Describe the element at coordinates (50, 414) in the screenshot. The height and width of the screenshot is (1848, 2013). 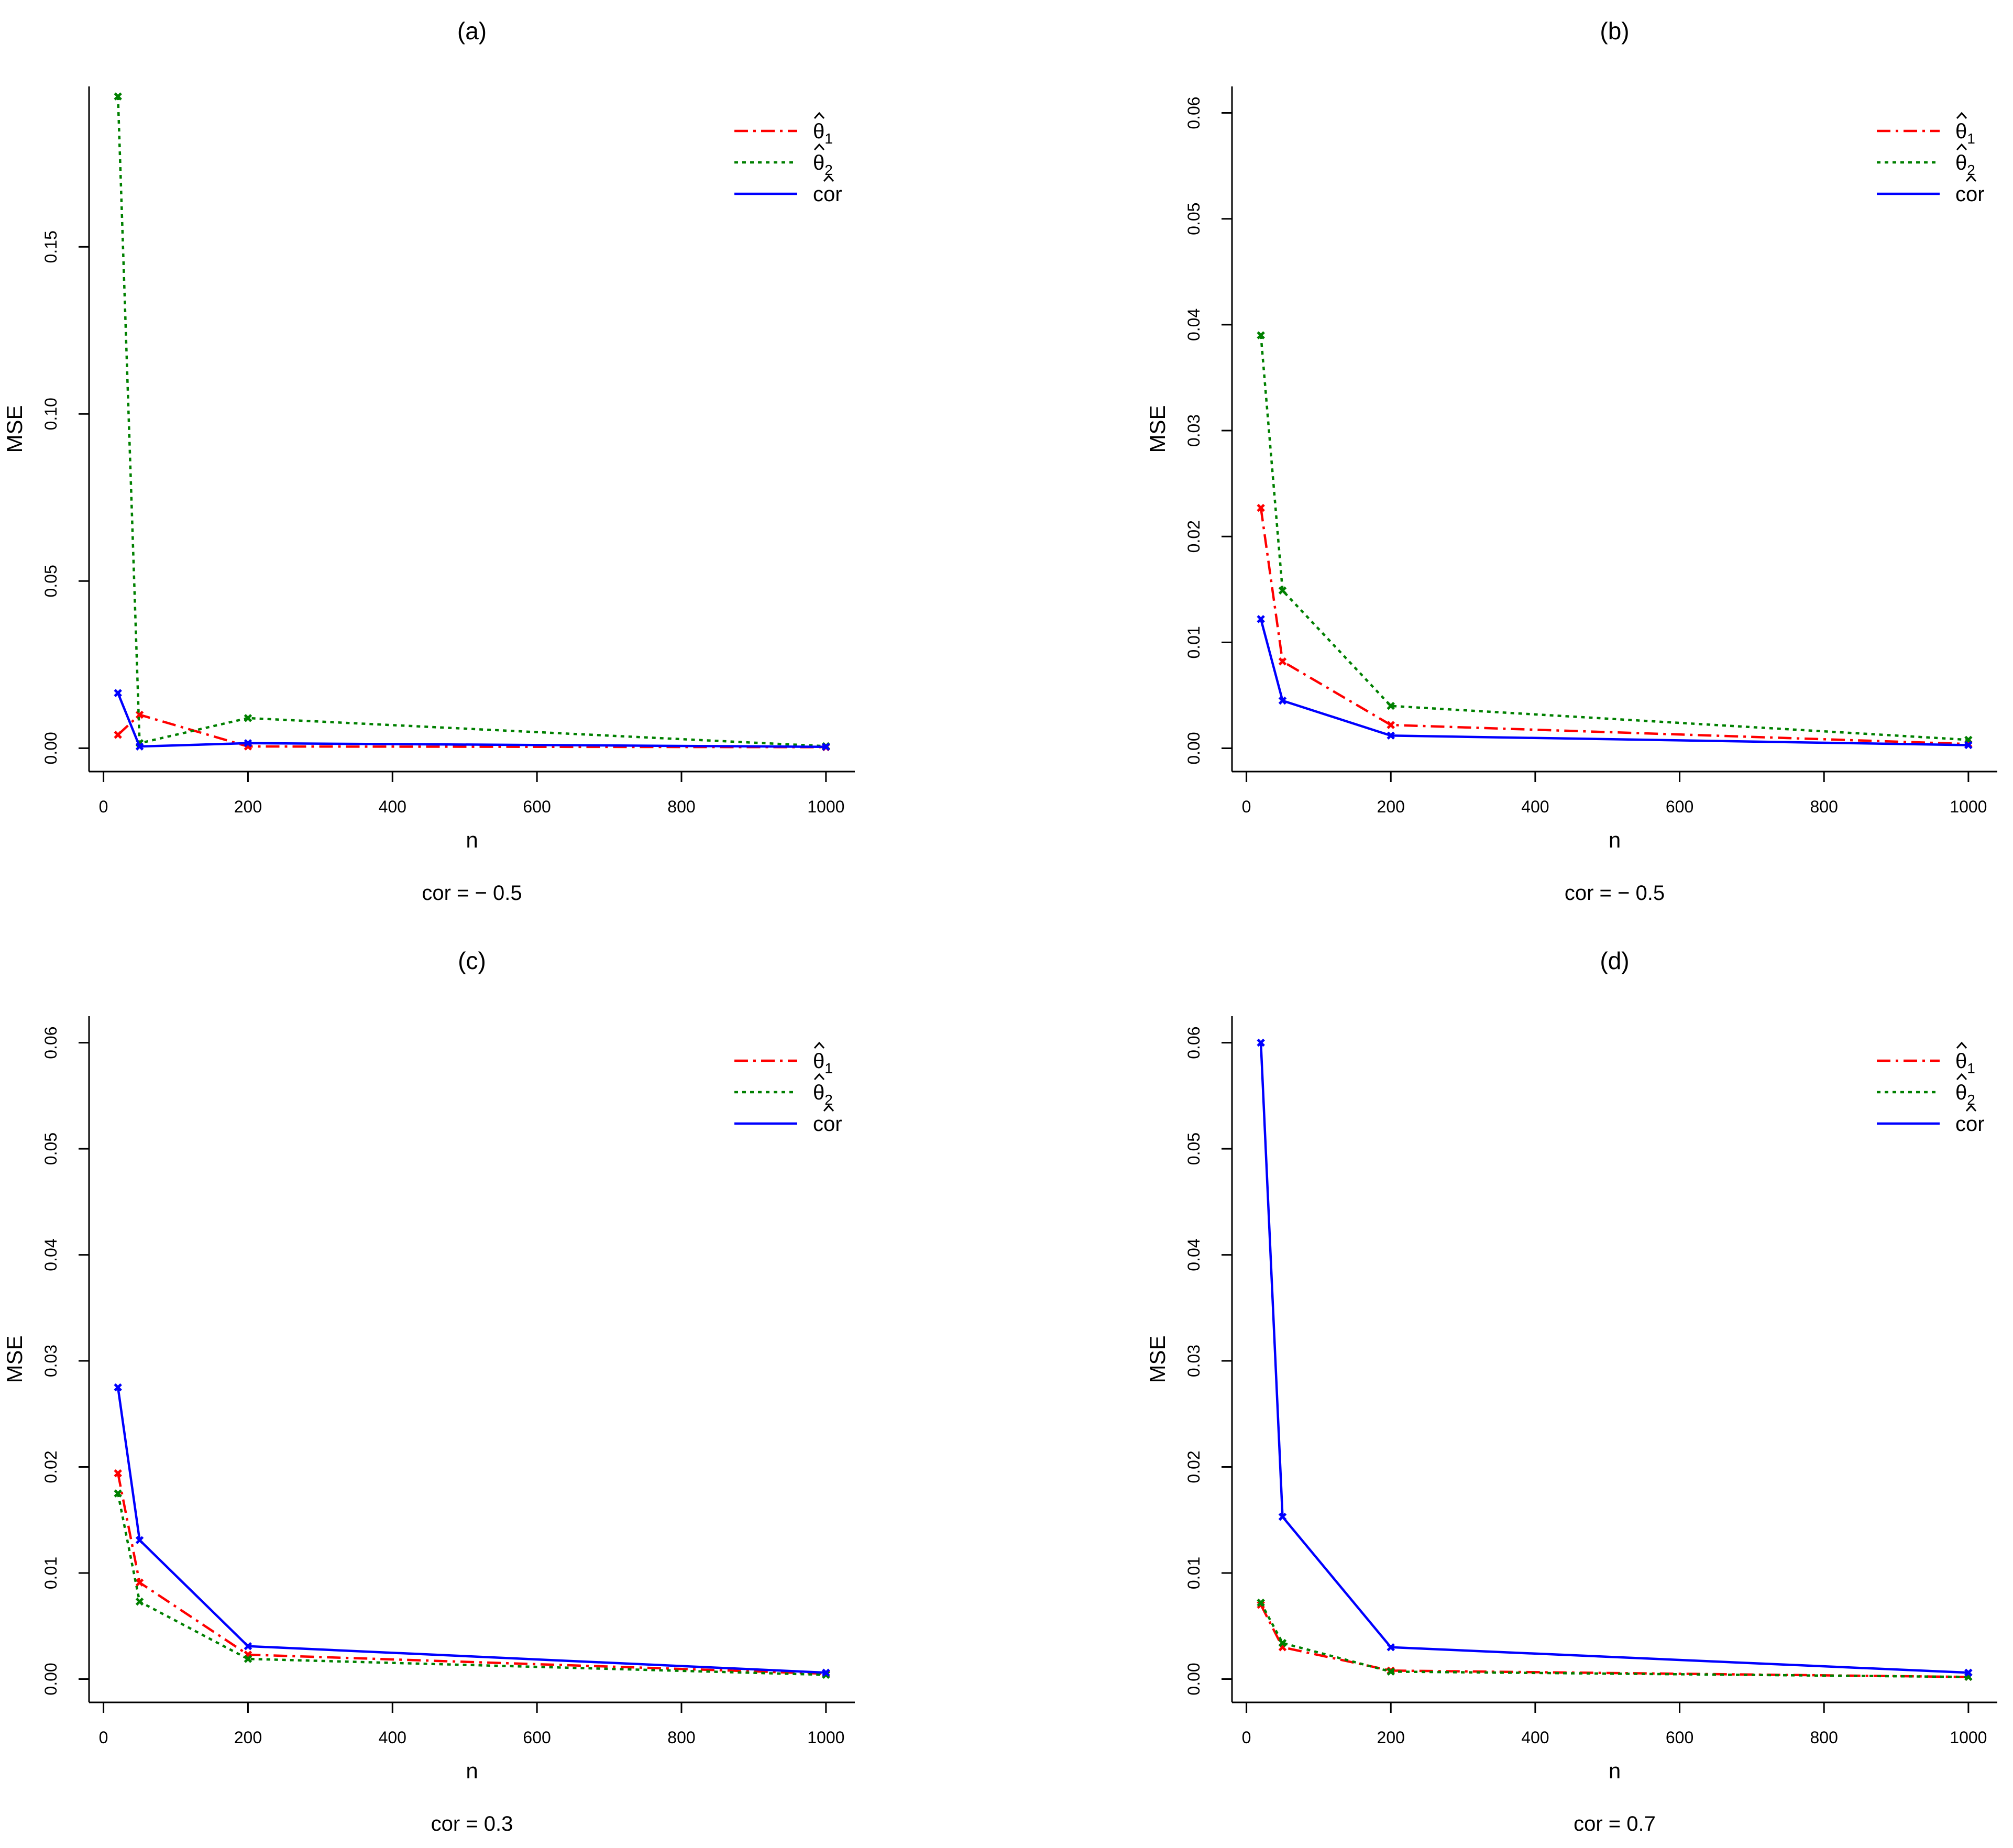
I see `y-tick-label: 0.10` at that location.